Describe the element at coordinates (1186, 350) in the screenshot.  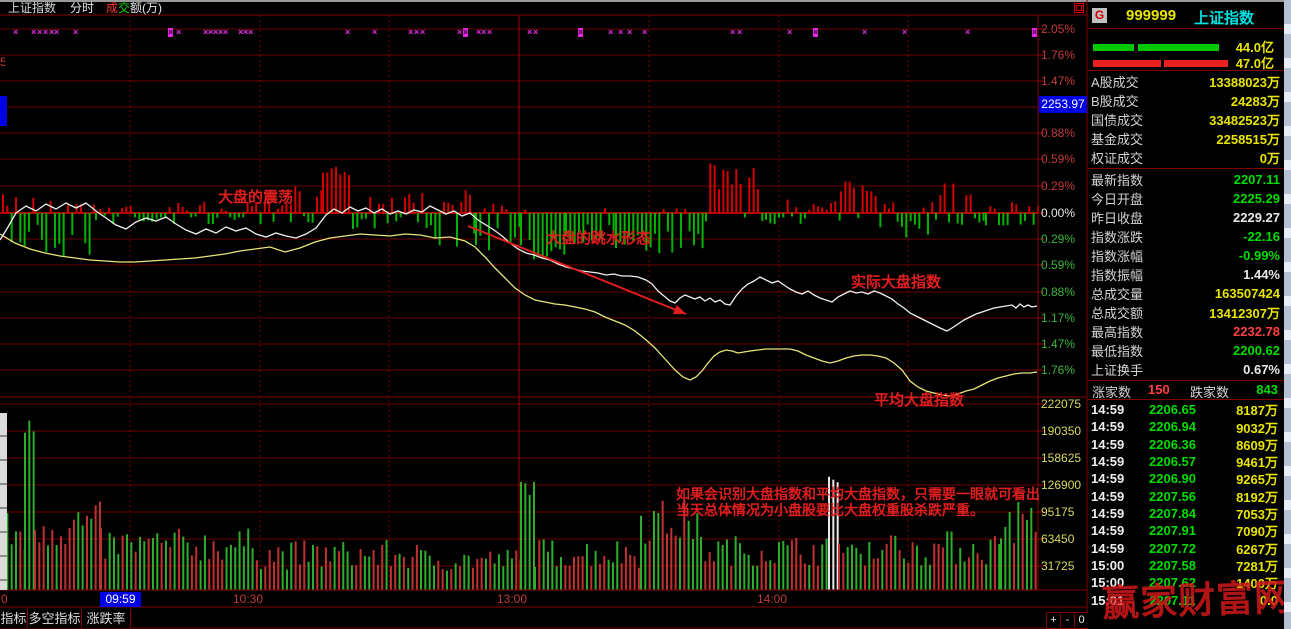
I see `panel-field-row: 最低指数 2200.62` at that location.